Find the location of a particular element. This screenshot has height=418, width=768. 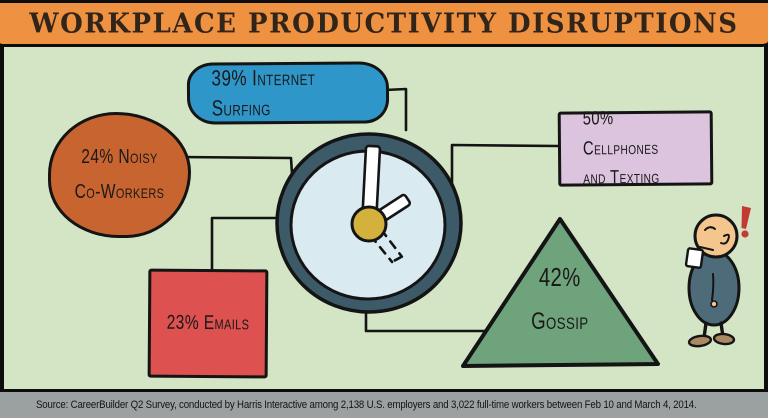

gossip-percent-text: 42% is located at coordinates (560, 277).